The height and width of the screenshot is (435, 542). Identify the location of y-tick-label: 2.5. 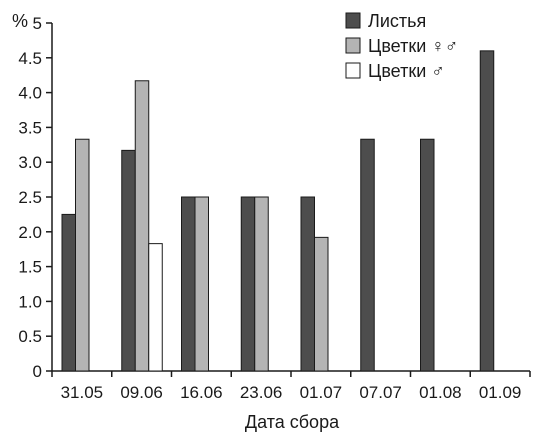
(30, 197).